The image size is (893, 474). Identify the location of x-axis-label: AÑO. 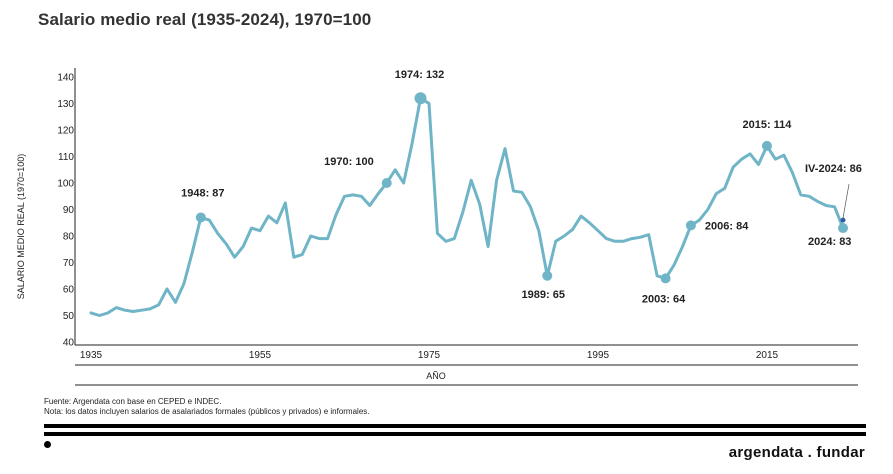
(436, 376).